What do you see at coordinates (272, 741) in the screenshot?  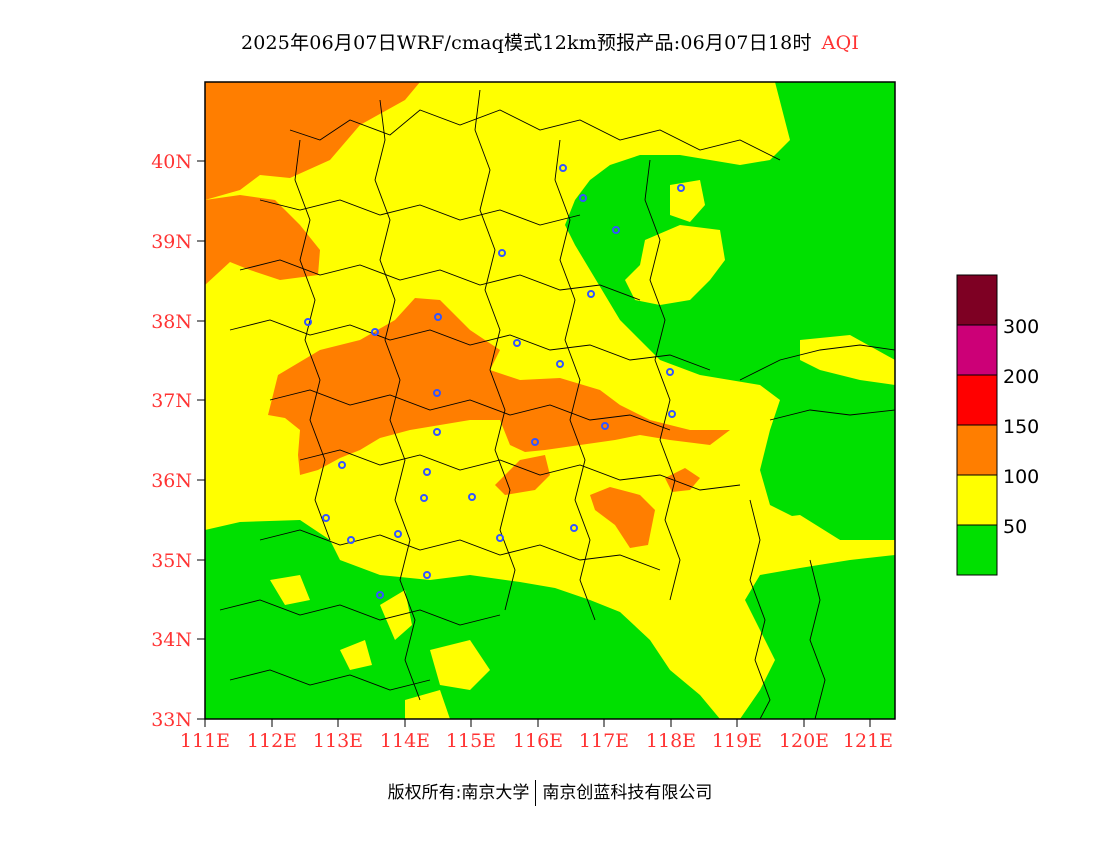 I see `lon-tick-label: 112E` at bounding box center [272, 741].